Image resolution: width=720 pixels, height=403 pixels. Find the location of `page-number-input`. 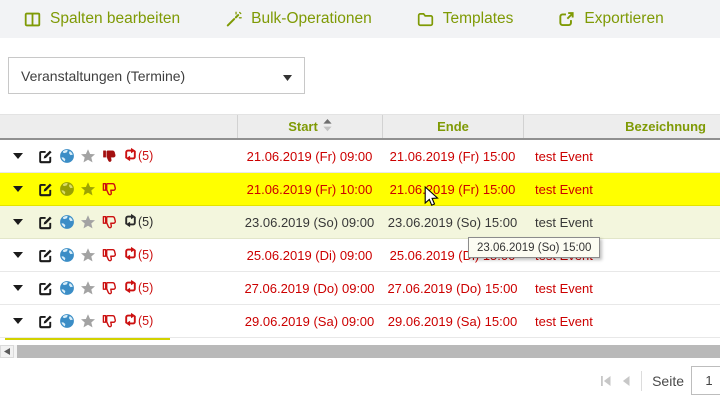

page-number-input is located at coordinates (705, 380).